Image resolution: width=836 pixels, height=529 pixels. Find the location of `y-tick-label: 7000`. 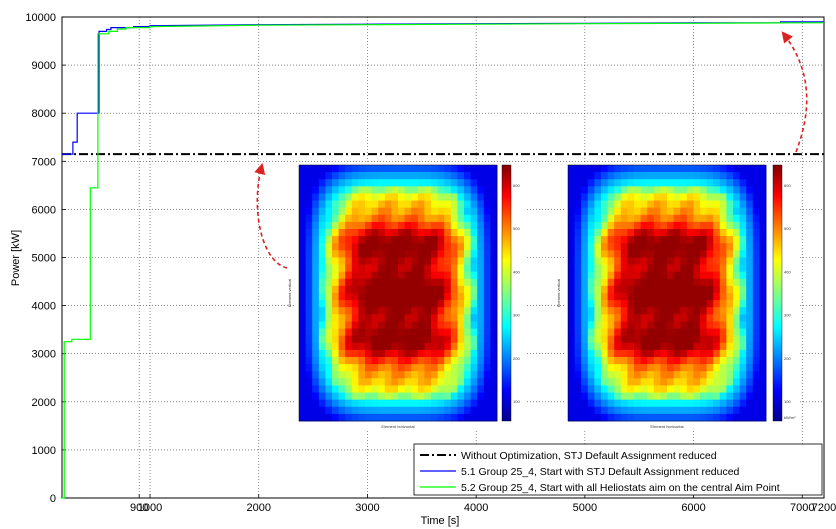

y-tick-label: 7000 is located at coordinates (44, 162).